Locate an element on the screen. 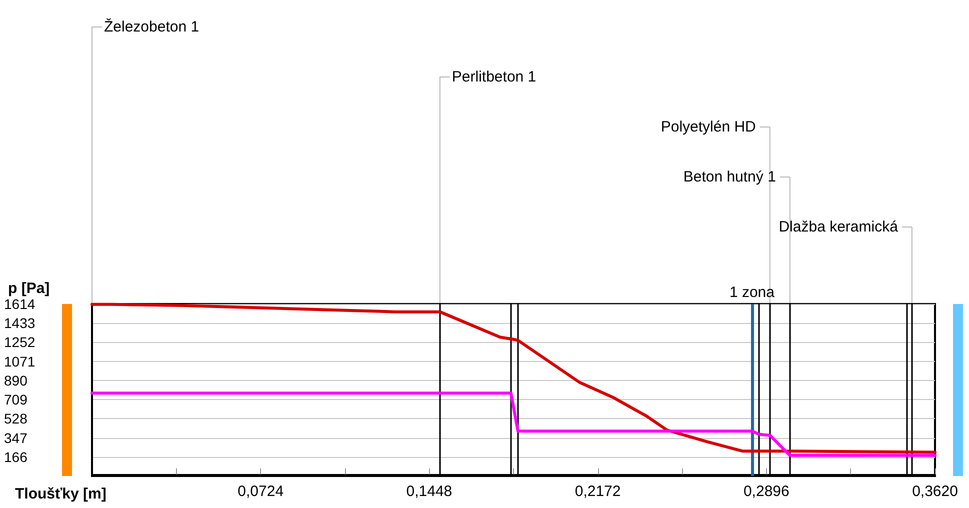 Image resolution: width=969 pixels, height=508 pixels. y-tick-label: 1433 is located at coordinates (20, 323).